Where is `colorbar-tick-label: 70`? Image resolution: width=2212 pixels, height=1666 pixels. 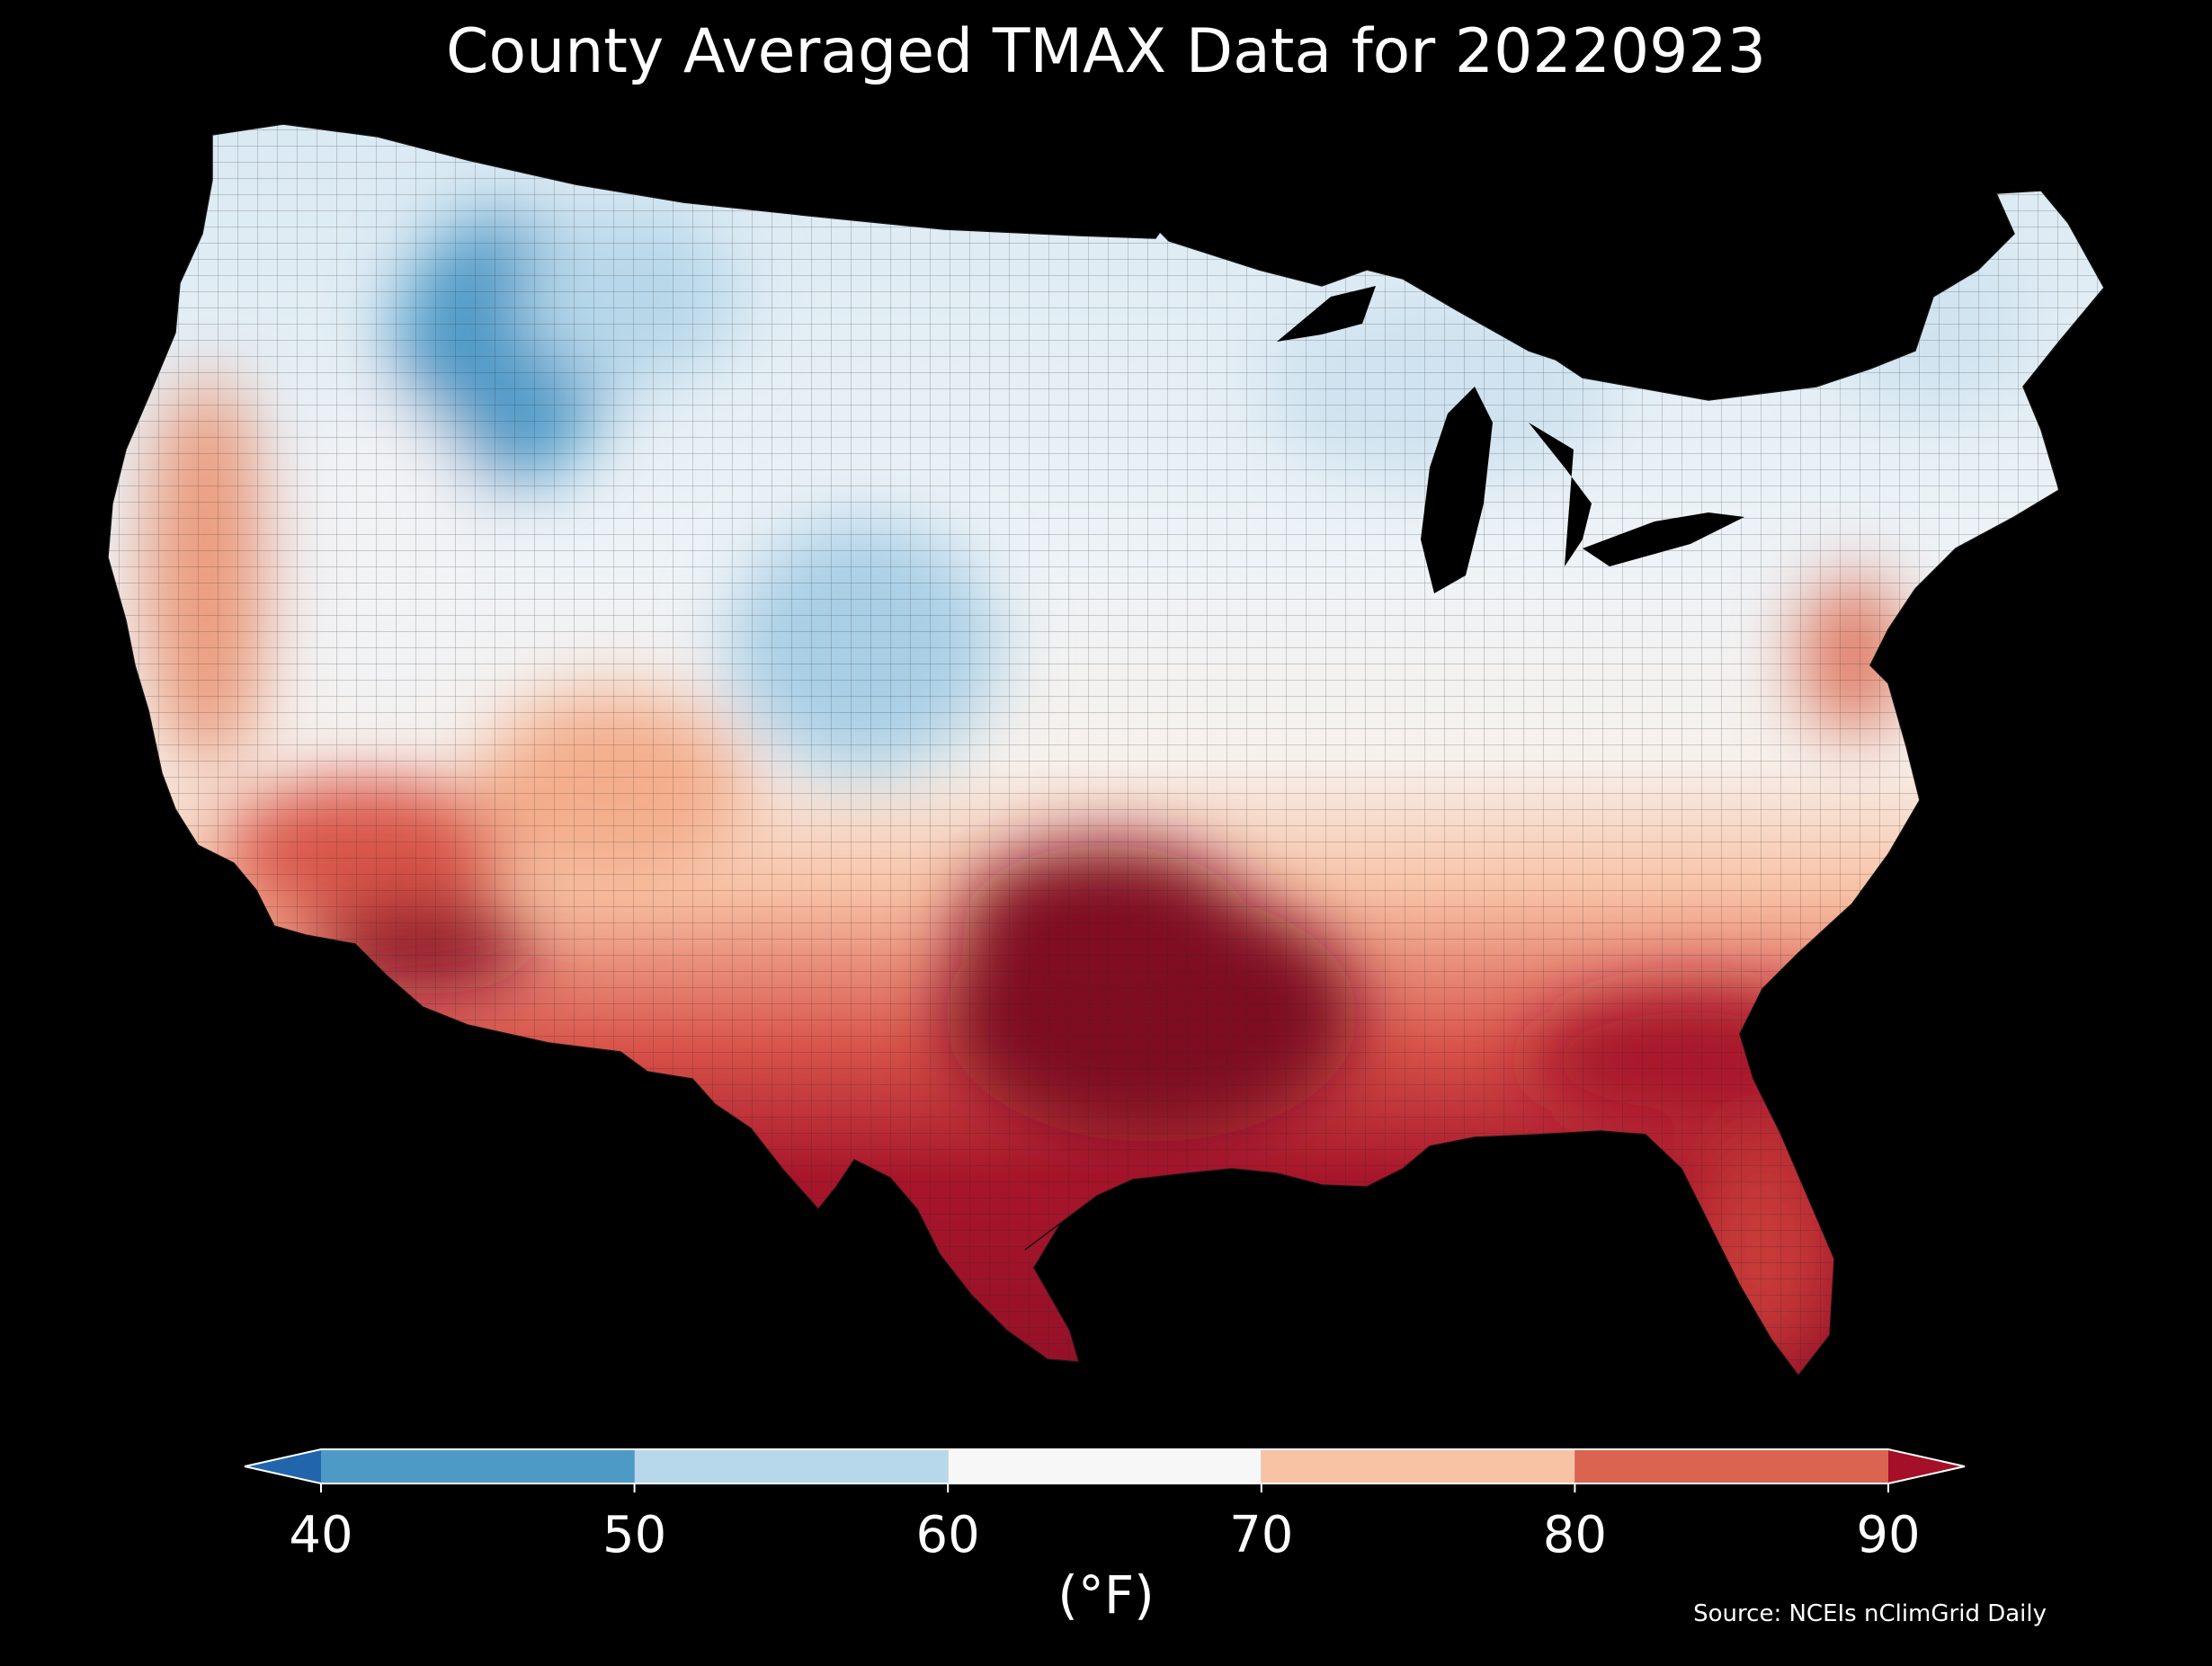 colorbar-tick-label: 70 is located at coordinates (1261, 1535).